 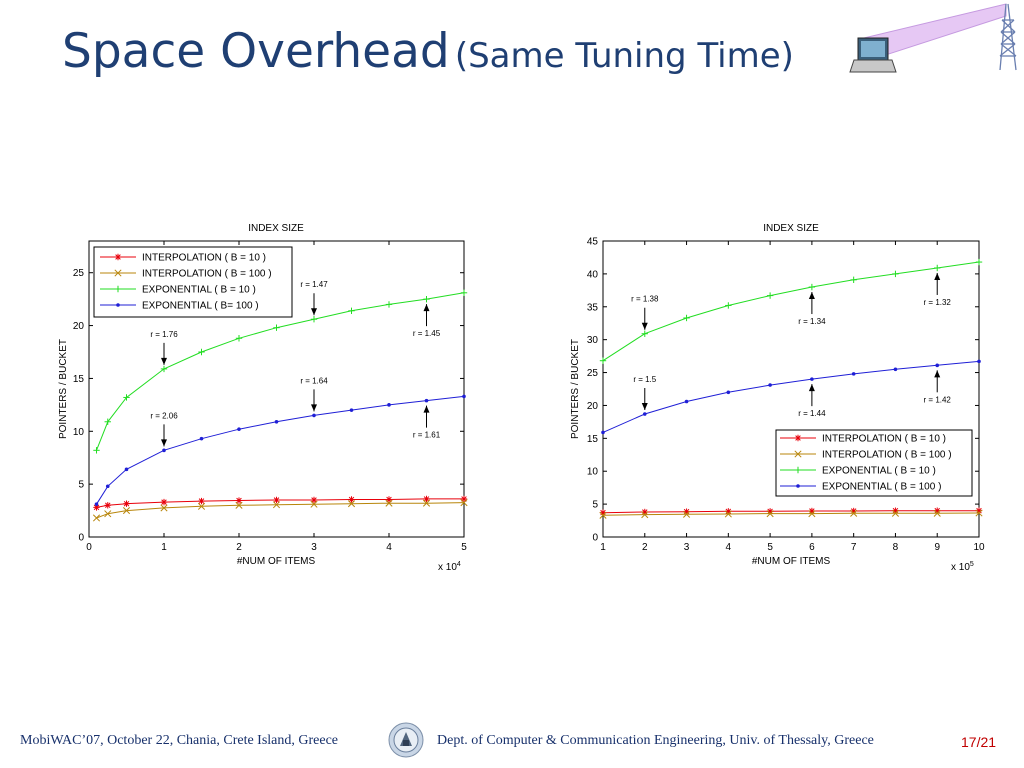 I want to click on series-x, so click(x=791, y=514).